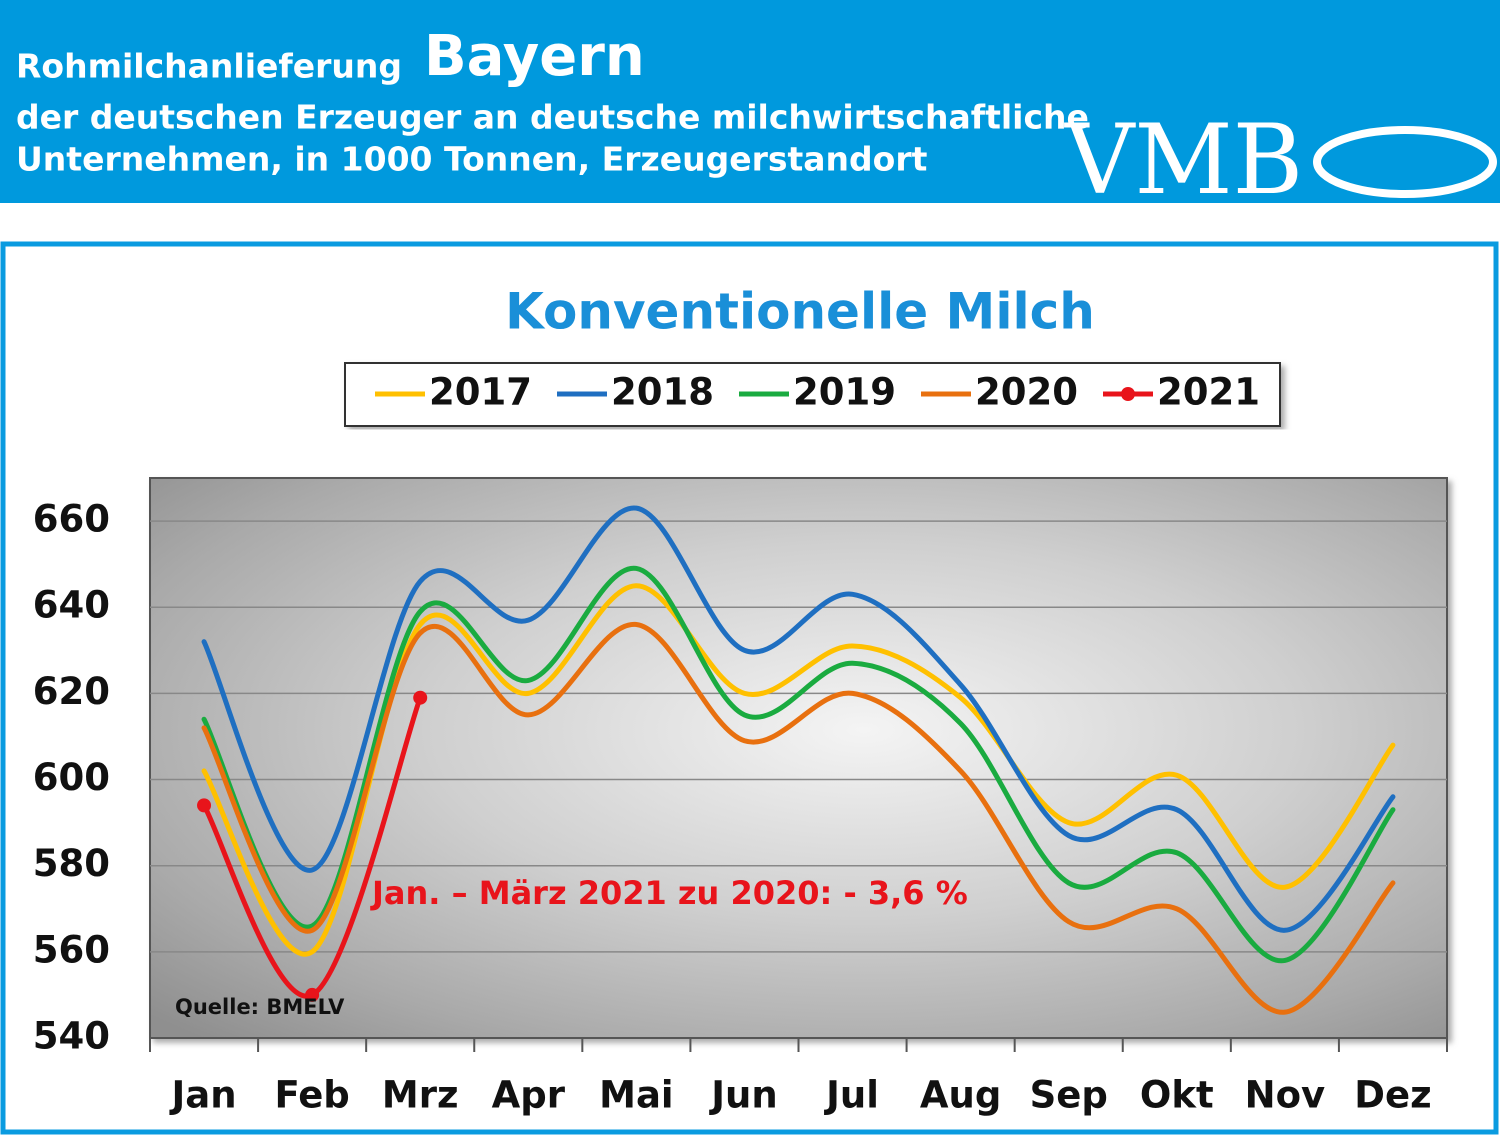  I want to click on y-tick-label: 540, so click(71, 1036).